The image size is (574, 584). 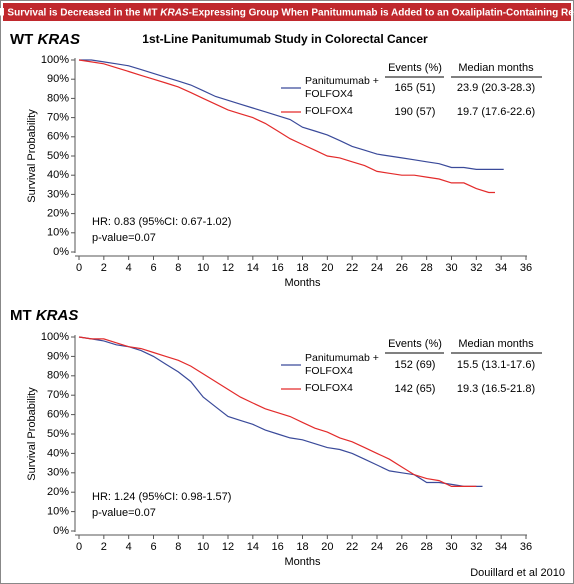 I want to click on median: 23.9 (20.3-28.3), so click(x=496, y=88).